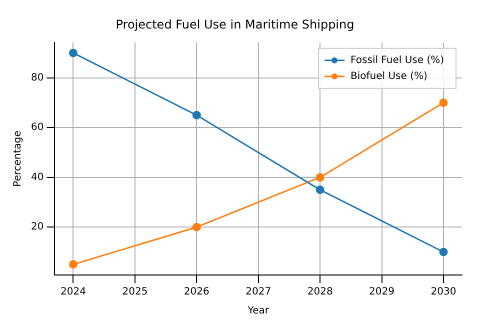 Image resolution: width=480 pixels, height=329 pixels. Describe the element at coordinates (37, 78) in the screenshot. I see `y-tick-label: 80` at that location.